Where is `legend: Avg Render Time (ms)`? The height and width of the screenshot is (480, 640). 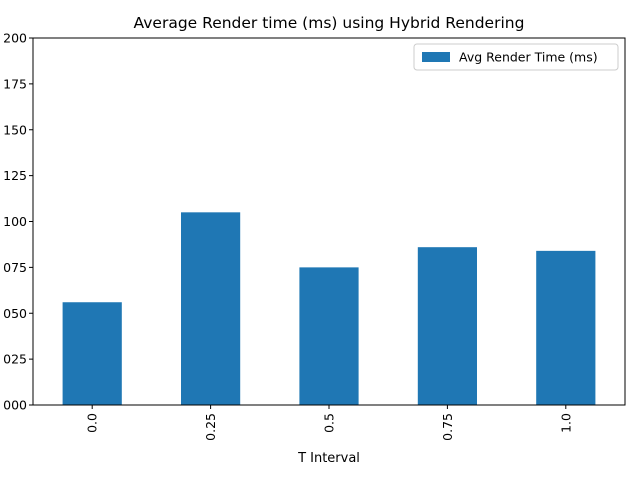 legend: Avg Render Time (ms) is located at coordinates (516, 57).